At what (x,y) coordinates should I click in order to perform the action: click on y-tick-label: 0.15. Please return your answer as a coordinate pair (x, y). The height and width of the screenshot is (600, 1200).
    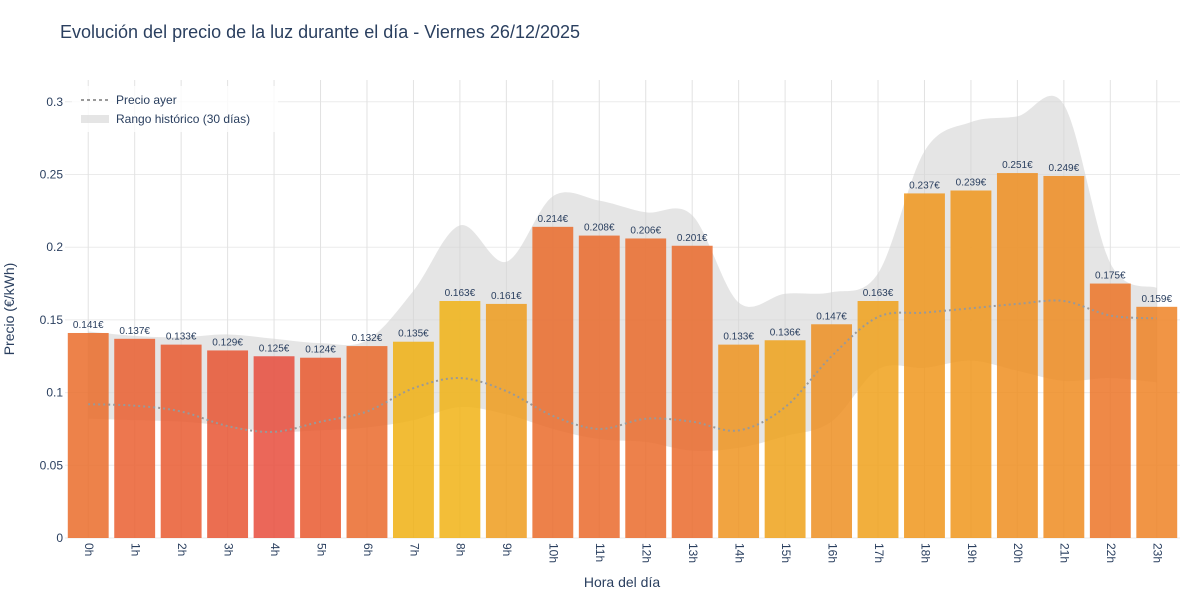
    Looking at the image, I should click on (52, 320).